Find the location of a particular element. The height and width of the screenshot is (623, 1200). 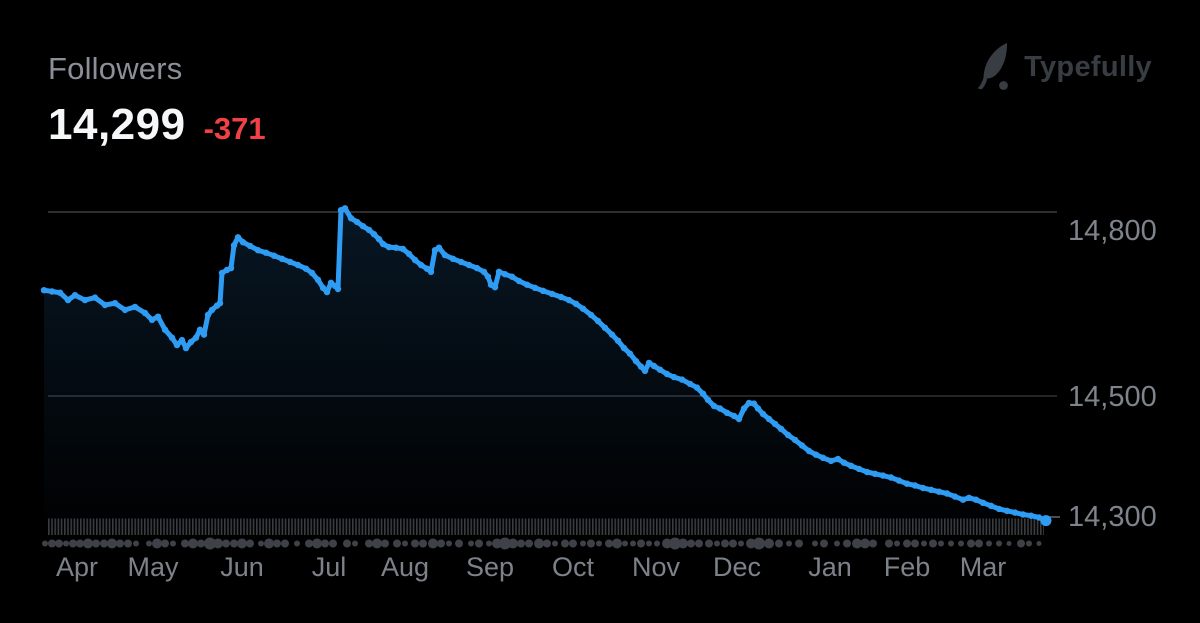

y-axis-label: 14,800 is located at coordinates (1112, 231).